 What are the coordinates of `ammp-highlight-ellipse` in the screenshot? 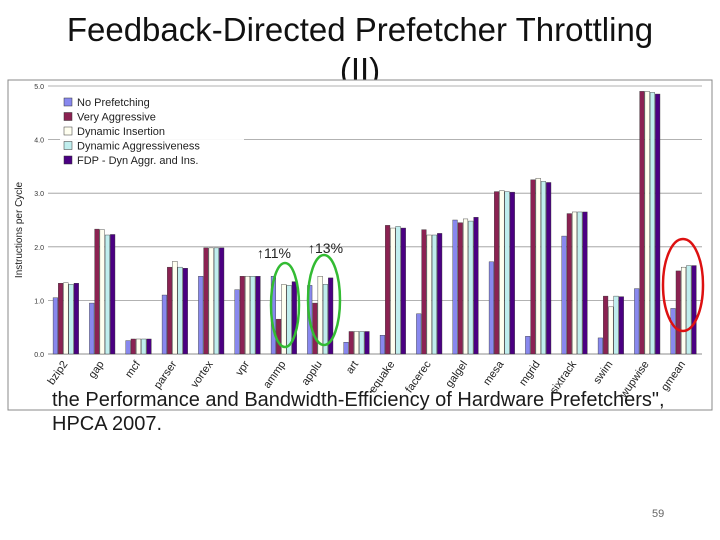 It's located at (285, 305).